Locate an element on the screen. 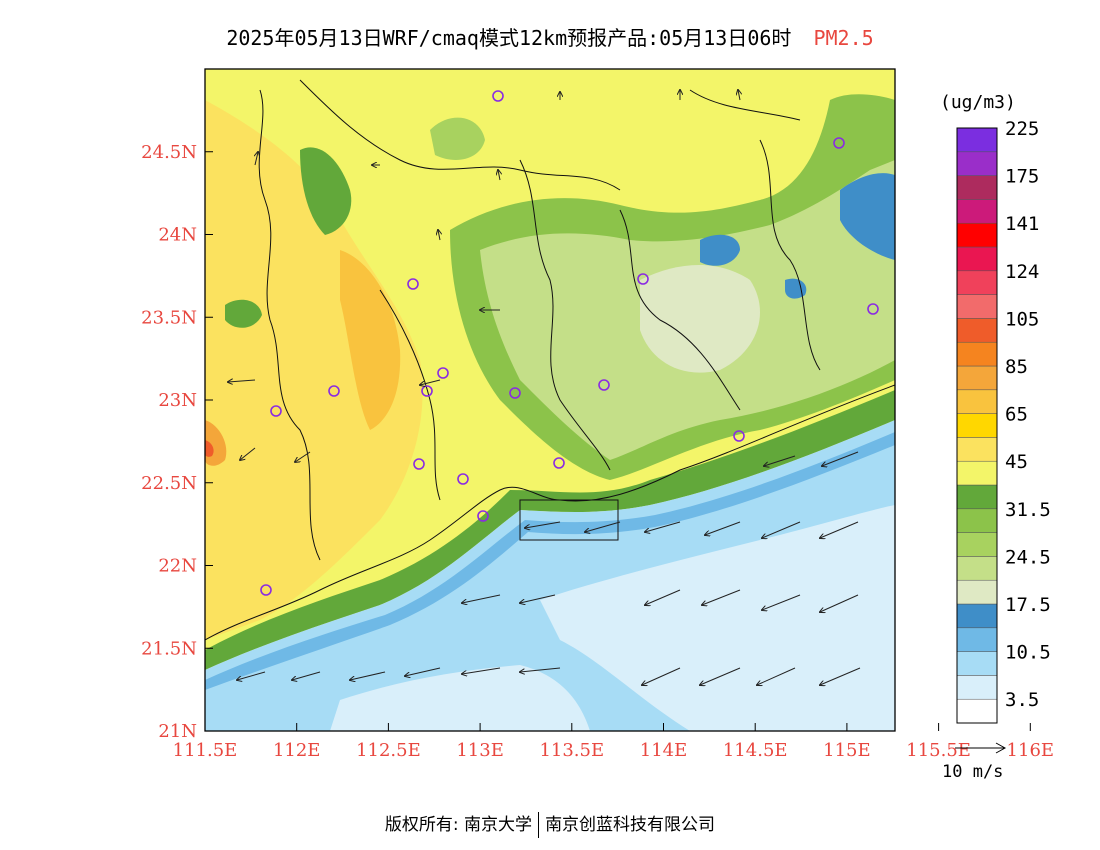 Image resolution: width=1100 pixels, height=850 pixels. wind-reference-label: 10 m/s is located at coordinates (973, 772).